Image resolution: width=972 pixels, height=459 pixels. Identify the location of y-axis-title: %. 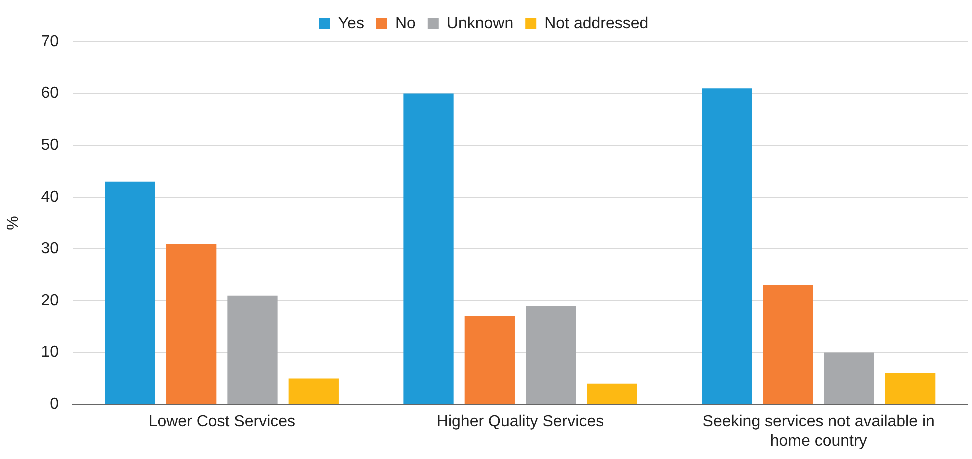
(13, 223).